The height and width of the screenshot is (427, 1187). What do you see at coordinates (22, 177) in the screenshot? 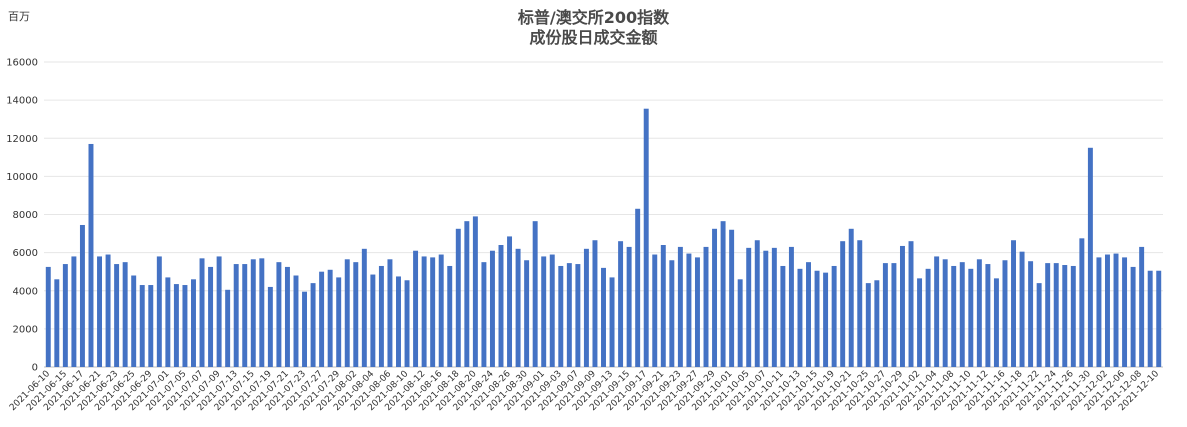
I see `y-tick-label: 10000` at bounding box center [22, 177].